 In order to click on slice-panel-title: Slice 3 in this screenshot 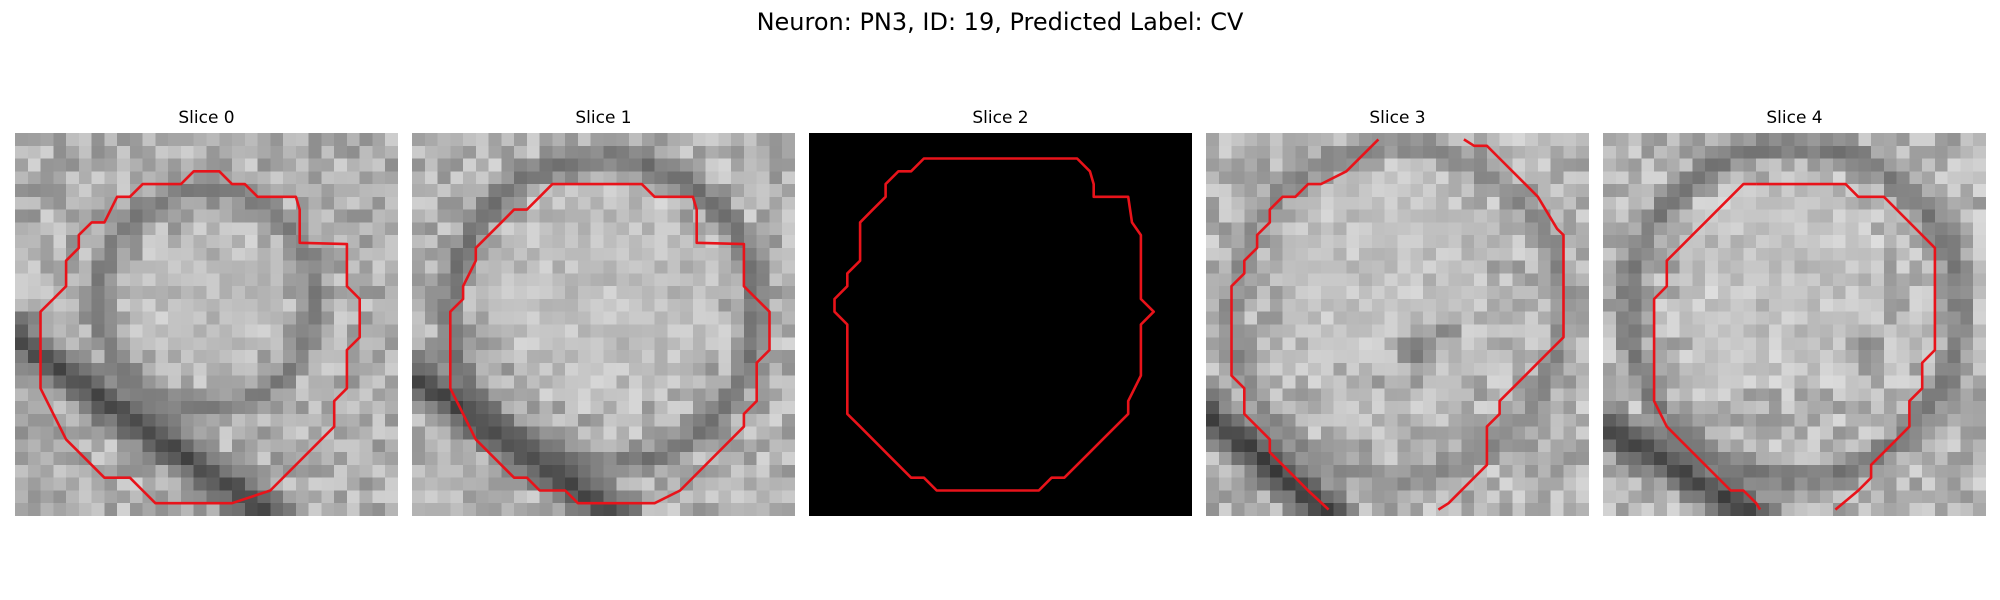, I will do `click(1397, 118)`.